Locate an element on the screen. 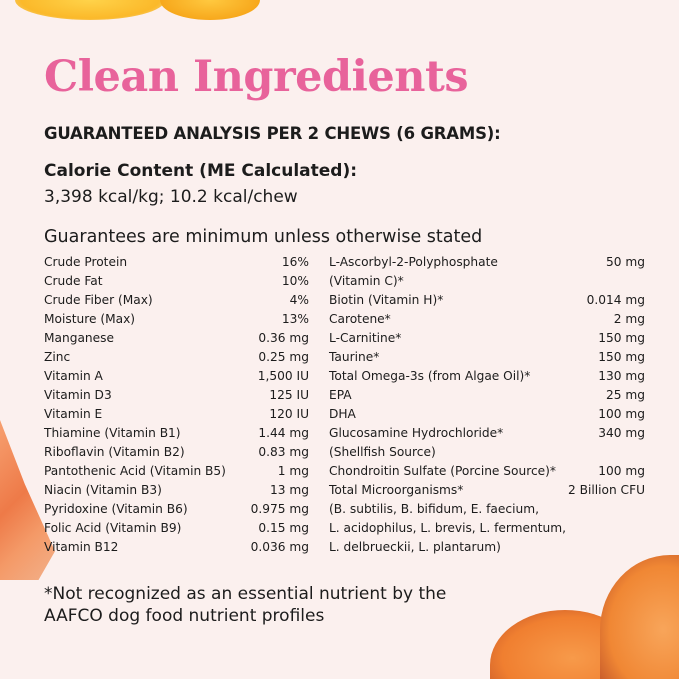  nutrient-name-continued: L. acidophilus, L. brevis, L. fermentum, is located at coordinates (448, 528).